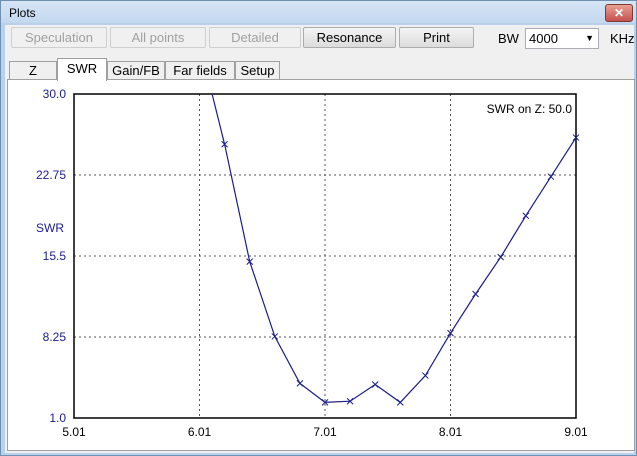 The image size is (637, 456). Describe the element at coordinates (257, 70) in the screenshot. I see `tab-setup: Setup` at that location.